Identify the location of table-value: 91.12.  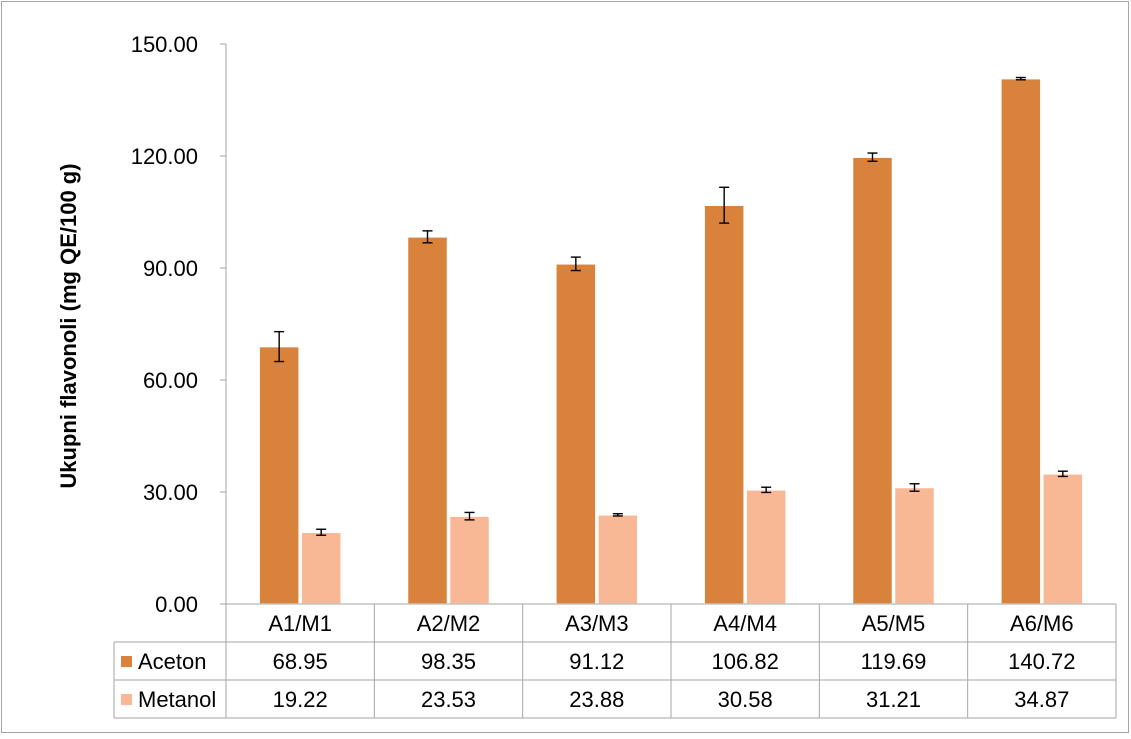
(596, 661).